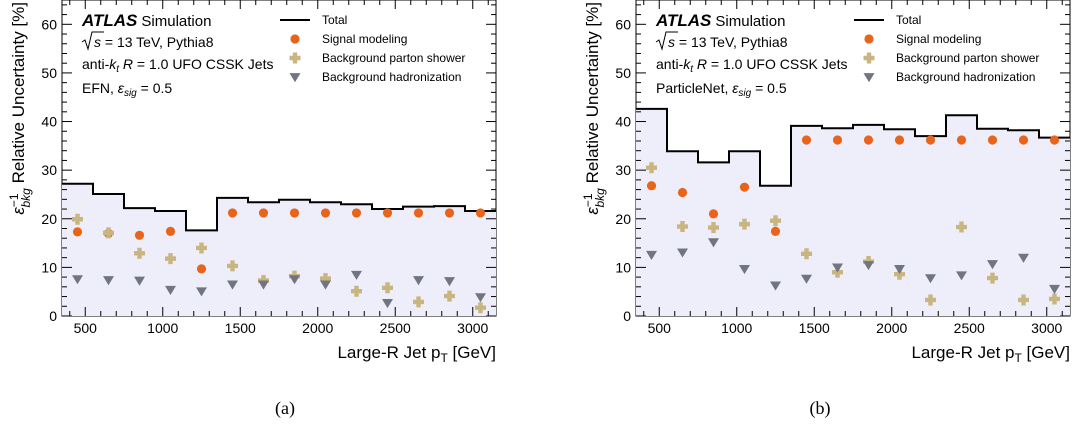 This screenshot has height=426, width=1074. Describe the element at coordinates (295, 39) in the screenshot. I see `signal-modeling-legend-marker` at that location.